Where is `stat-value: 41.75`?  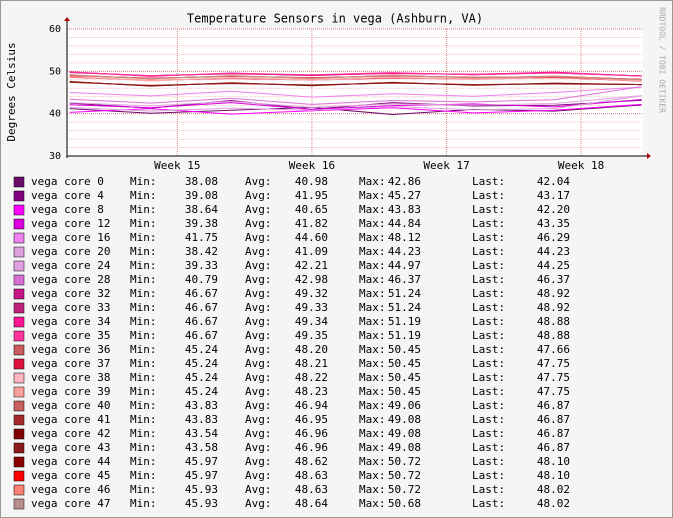
stat-value: 41.75 is located at coordinates (201, 237).